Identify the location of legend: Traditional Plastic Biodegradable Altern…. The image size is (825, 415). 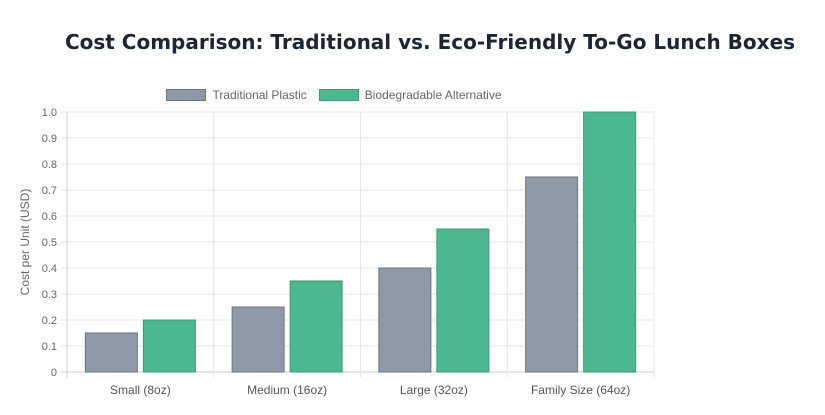
(334, 95).